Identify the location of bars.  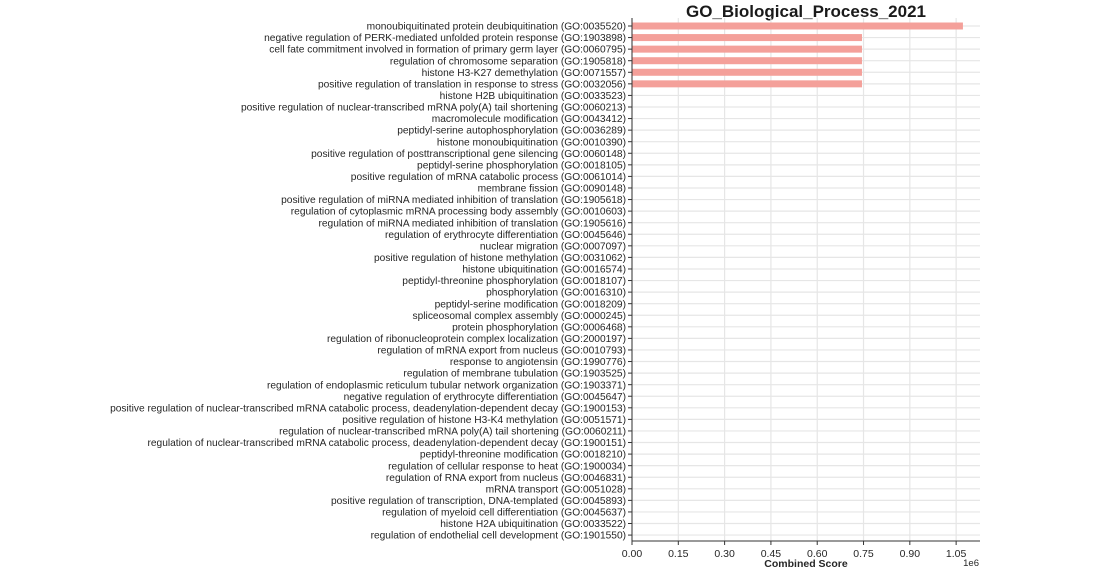
(797, 55).